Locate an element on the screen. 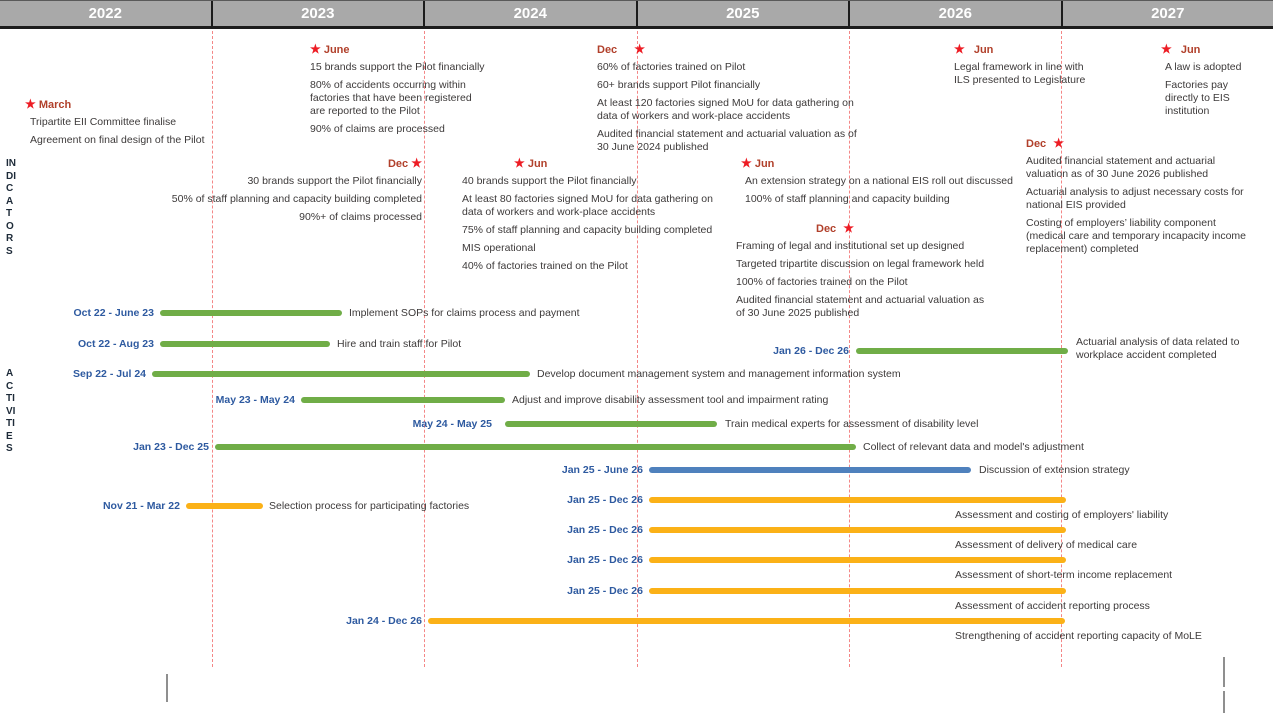  year-header: 2022 2023 2024 2025 2026 2027 is located at coordinates (636, 14).